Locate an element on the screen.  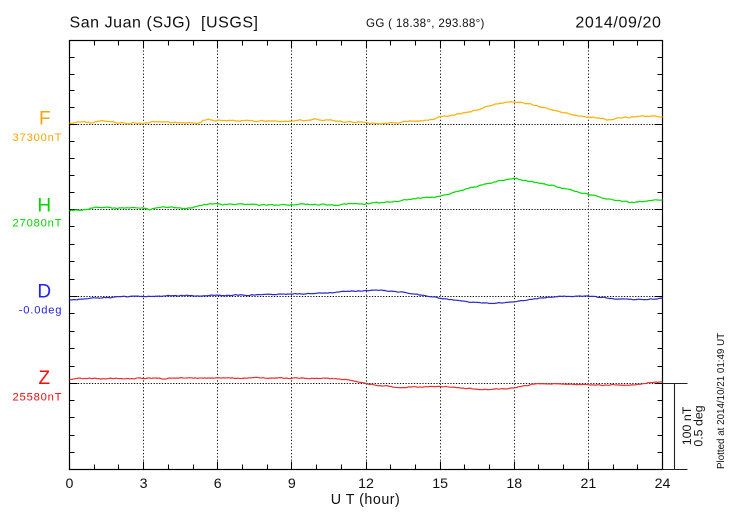
svg-text: 9 is located at coordinates (292, 484).